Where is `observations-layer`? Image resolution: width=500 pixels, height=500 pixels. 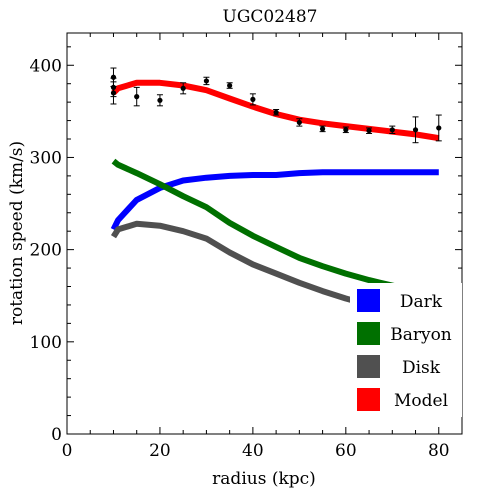
observations-layer is located at coordinates (276, 105).